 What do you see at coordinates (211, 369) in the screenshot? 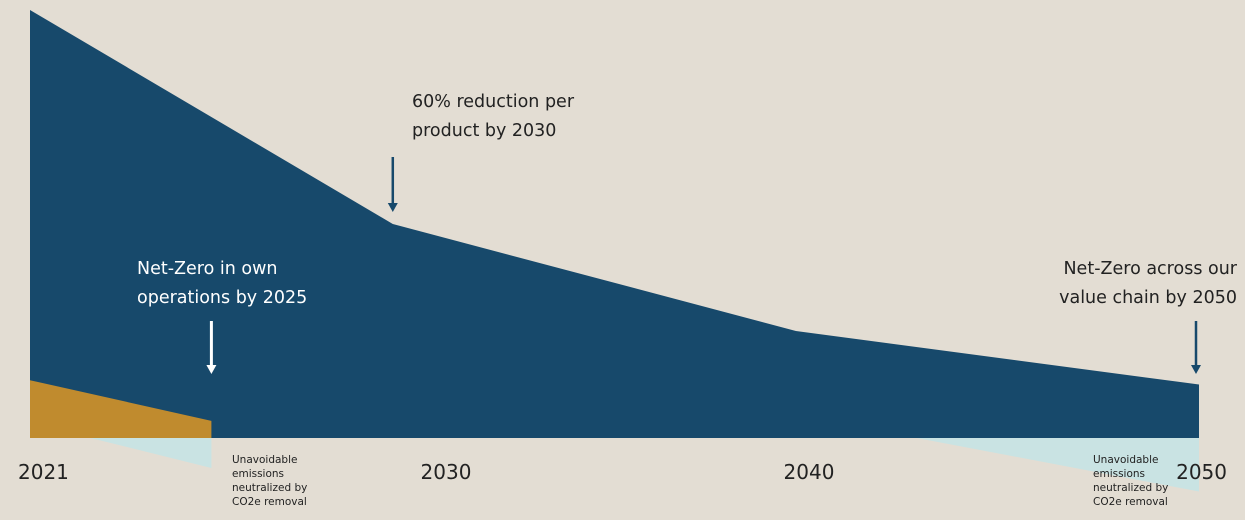
I see `arrow-a2025-head` at bounding box center [211, 369].